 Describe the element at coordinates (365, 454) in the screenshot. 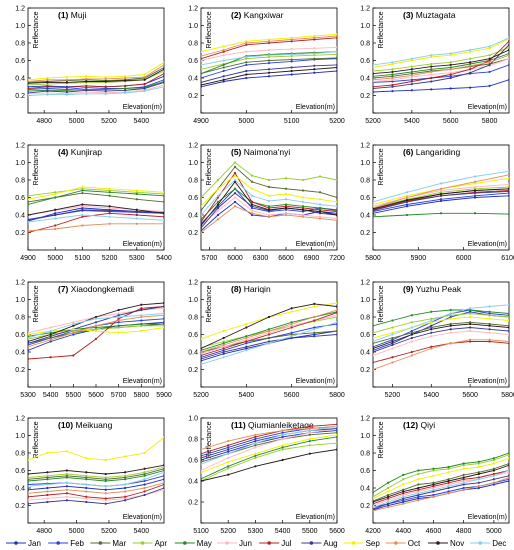

I see `y-tick-label: 0.8` at that location.